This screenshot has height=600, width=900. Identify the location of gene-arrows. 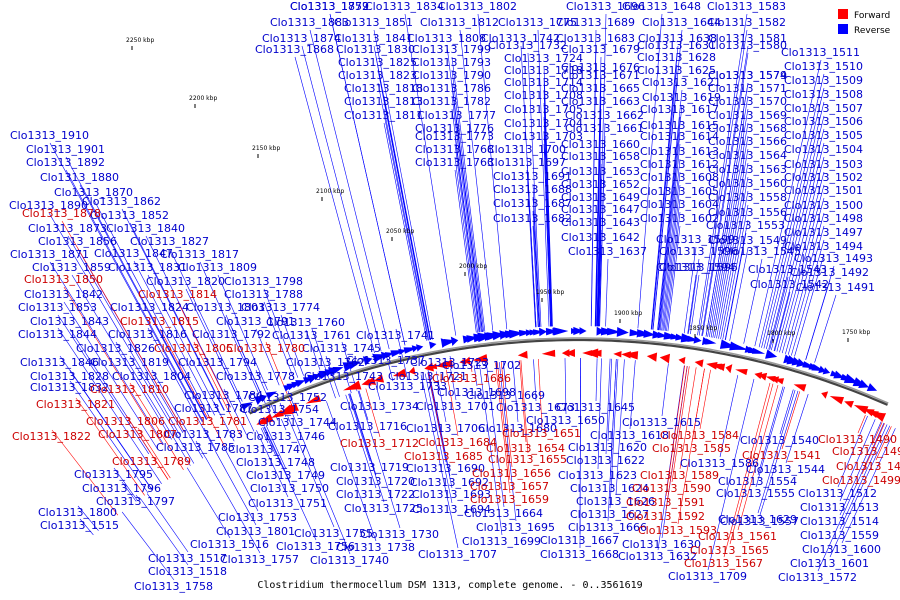
(564, 375).